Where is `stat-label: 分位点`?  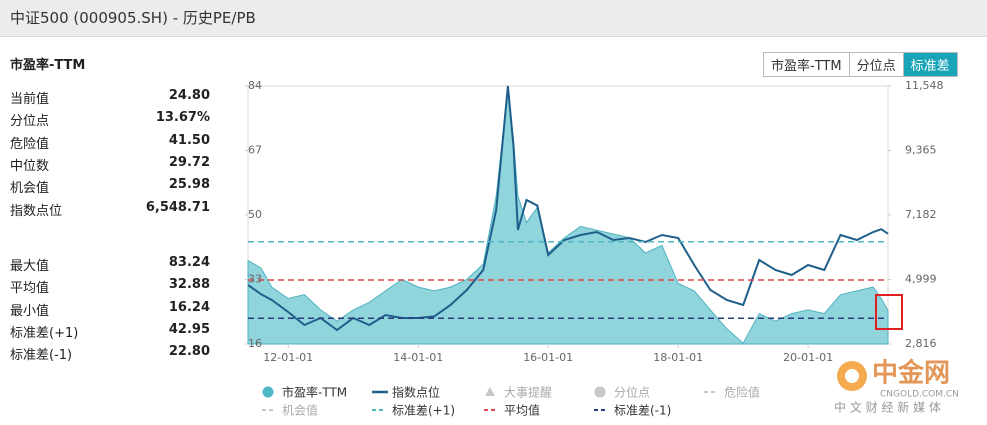 stat-label: 分位点 is located at coordinates (30, 122).